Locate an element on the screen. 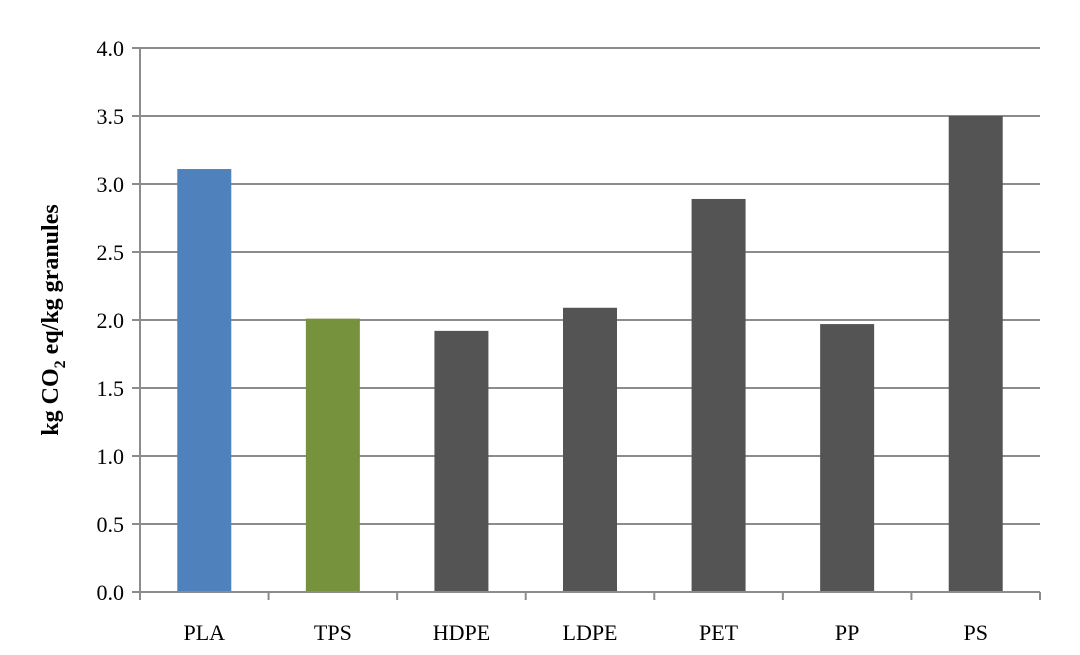  y-axis-label: kg CO2 eq/kg granules is located at coordinates (53, 319).